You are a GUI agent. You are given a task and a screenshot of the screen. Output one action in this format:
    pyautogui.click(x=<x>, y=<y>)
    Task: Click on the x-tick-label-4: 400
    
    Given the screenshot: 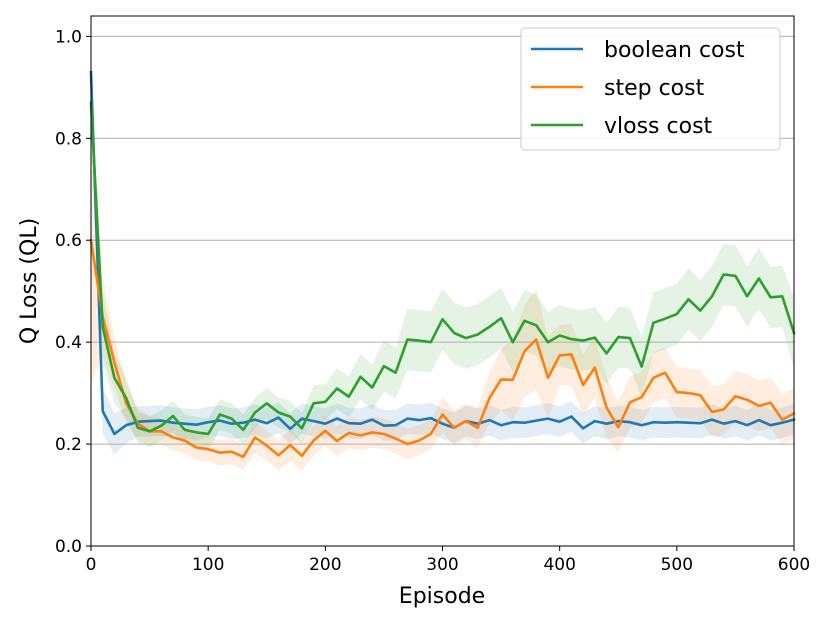 What is the action you would take?
    pyautogui.click(x=559, y=565)
    